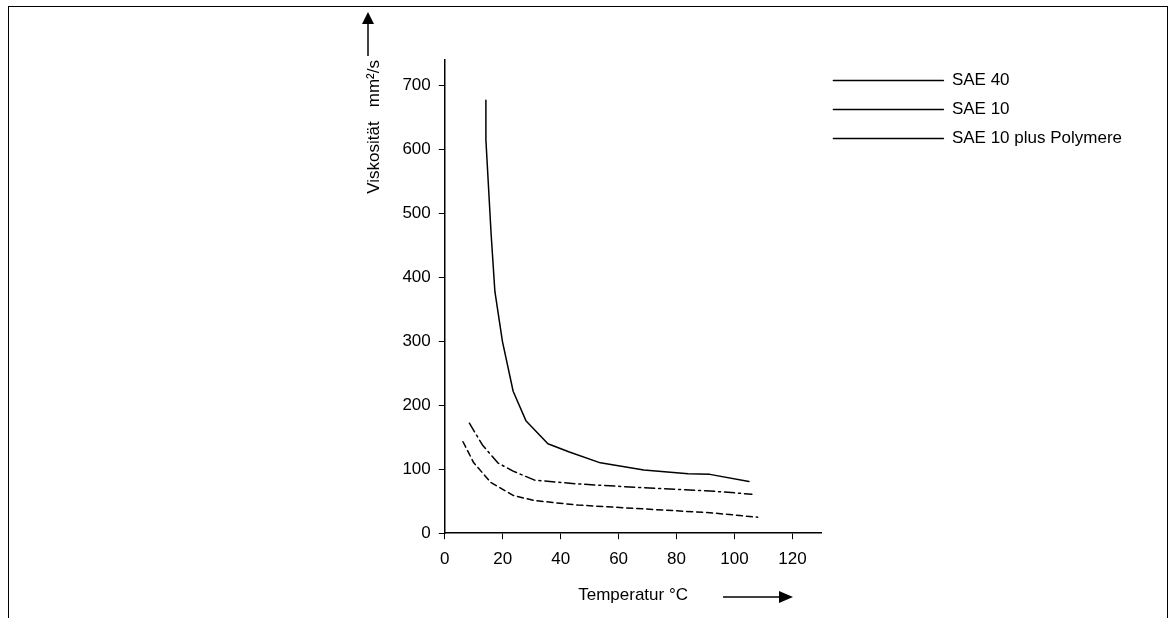 The image size is (1172, 618). I want to click on x-tick-label: 40, so click(561, 559).